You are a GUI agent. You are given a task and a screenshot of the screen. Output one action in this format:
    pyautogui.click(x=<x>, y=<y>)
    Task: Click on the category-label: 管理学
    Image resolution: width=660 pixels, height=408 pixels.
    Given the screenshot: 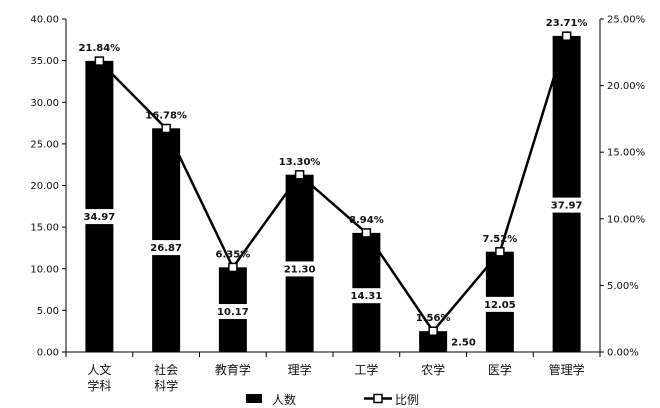 What is the action you would take?
    pyautogui.click(x=567, y=369)
    